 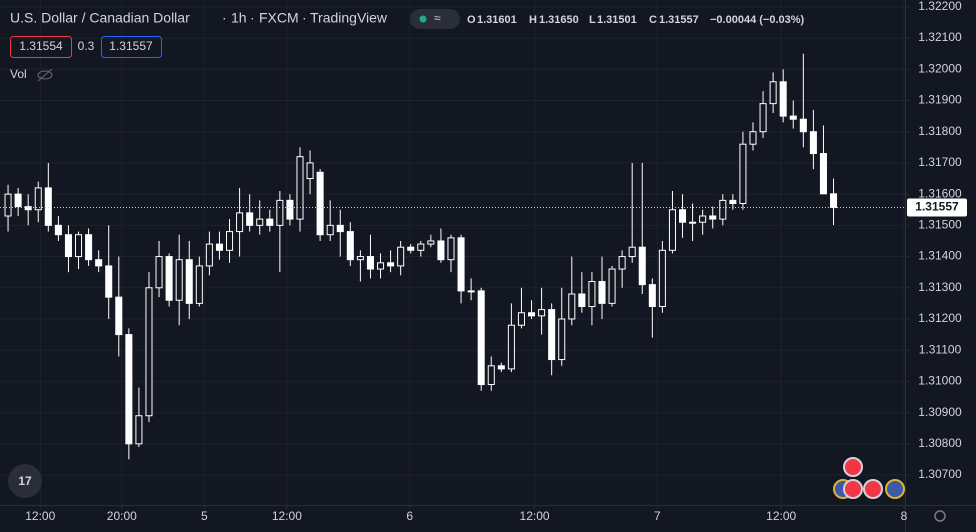 What do you see at coordinates (409, 516) in the screenshot?
I see `x-tick-label: 6` at bounding box center [409, 516].